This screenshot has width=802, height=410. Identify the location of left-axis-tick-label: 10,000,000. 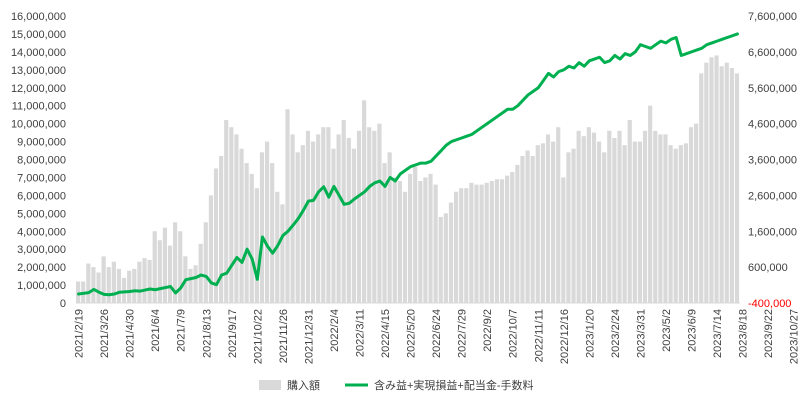
(38, 125).